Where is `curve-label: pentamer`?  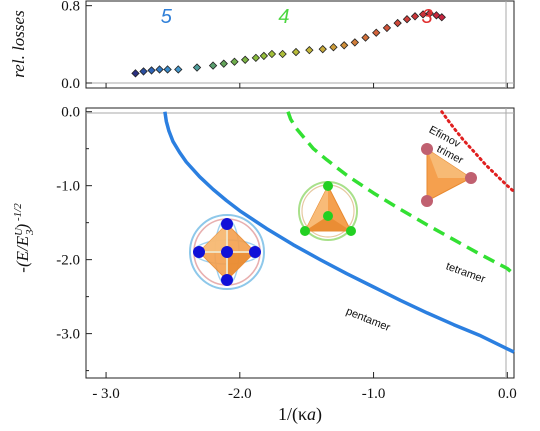
curve-label: pentamer is located at coordinates (368, 319).